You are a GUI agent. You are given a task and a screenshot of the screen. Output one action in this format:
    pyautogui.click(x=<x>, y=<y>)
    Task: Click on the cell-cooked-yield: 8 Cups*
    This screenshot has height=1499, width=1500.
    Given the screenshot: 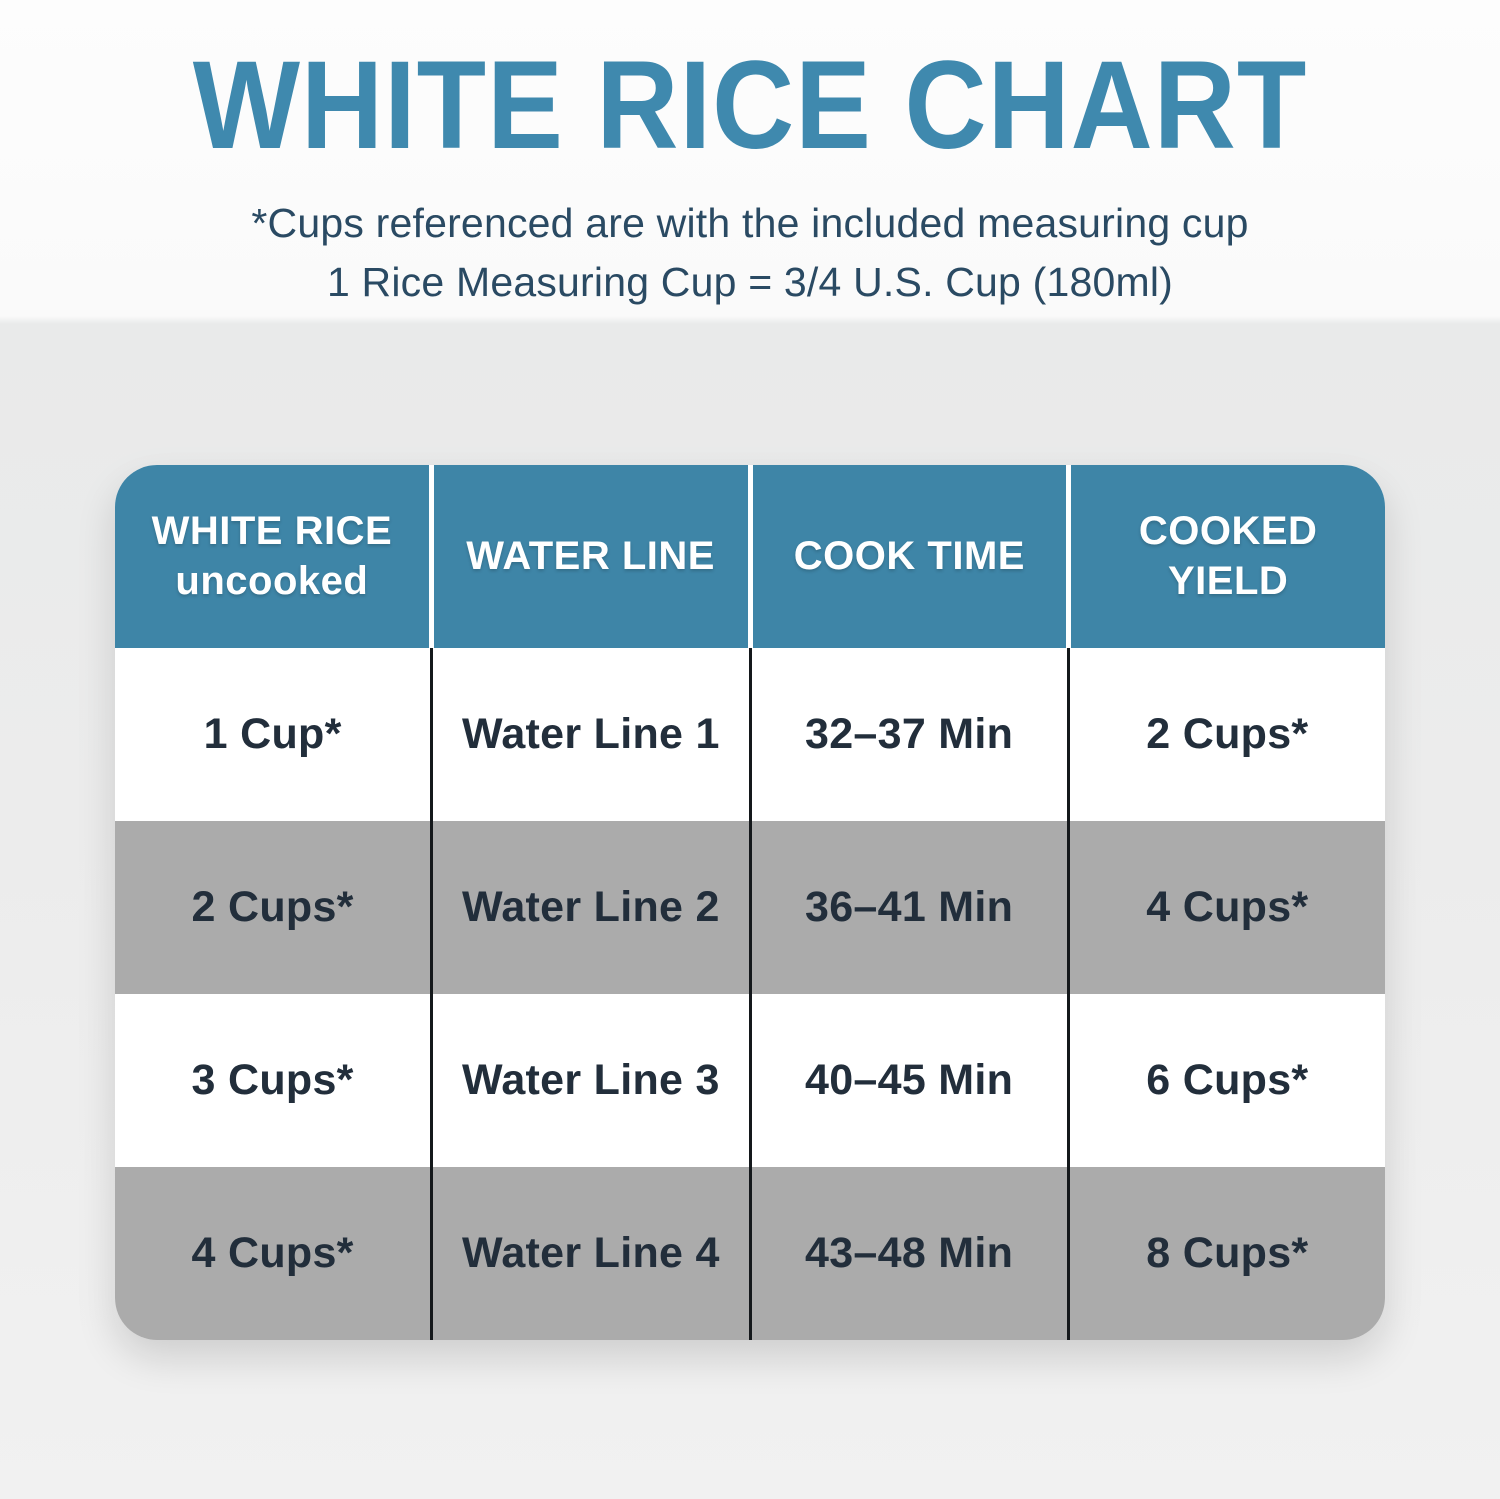 What is the action you would take?
    pyautogui.click(x=1225, y=1253)
    